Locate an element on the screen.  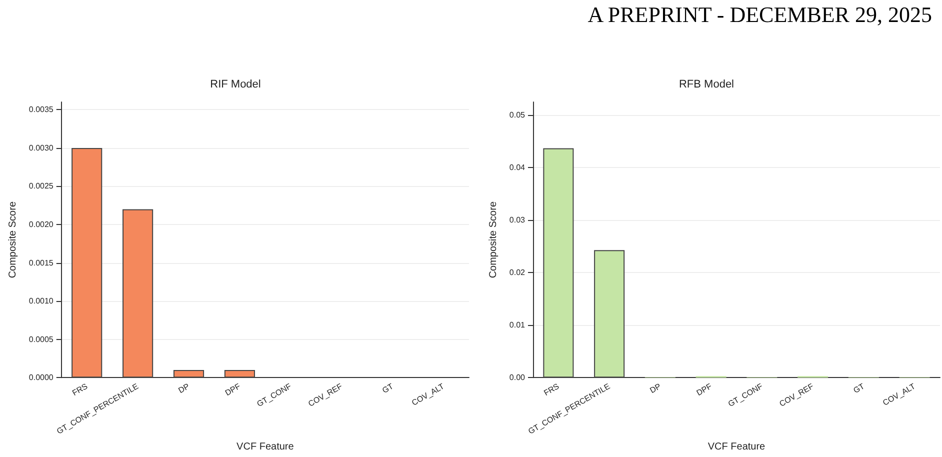
y-tick-label: 0.03 is located at coordinates (517, 220).